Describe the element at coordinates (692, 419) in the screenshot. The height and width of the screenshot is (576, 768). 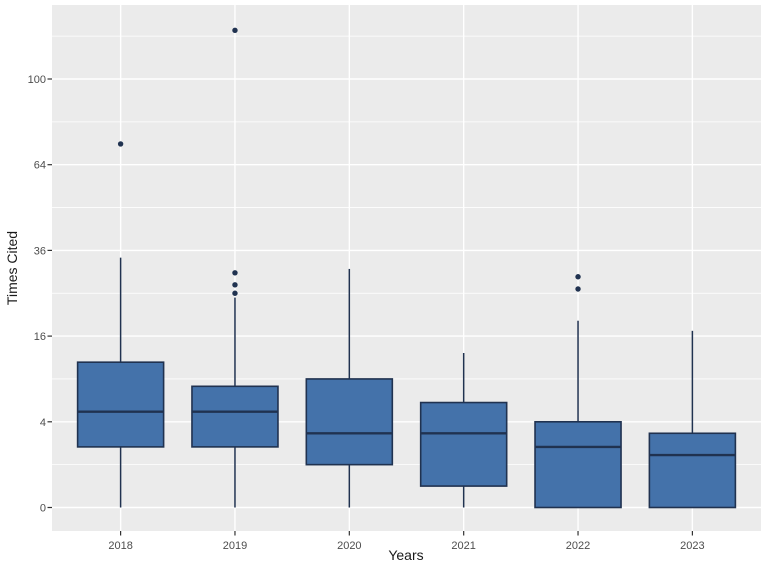
I see `boxplot-group-2023` at that location.